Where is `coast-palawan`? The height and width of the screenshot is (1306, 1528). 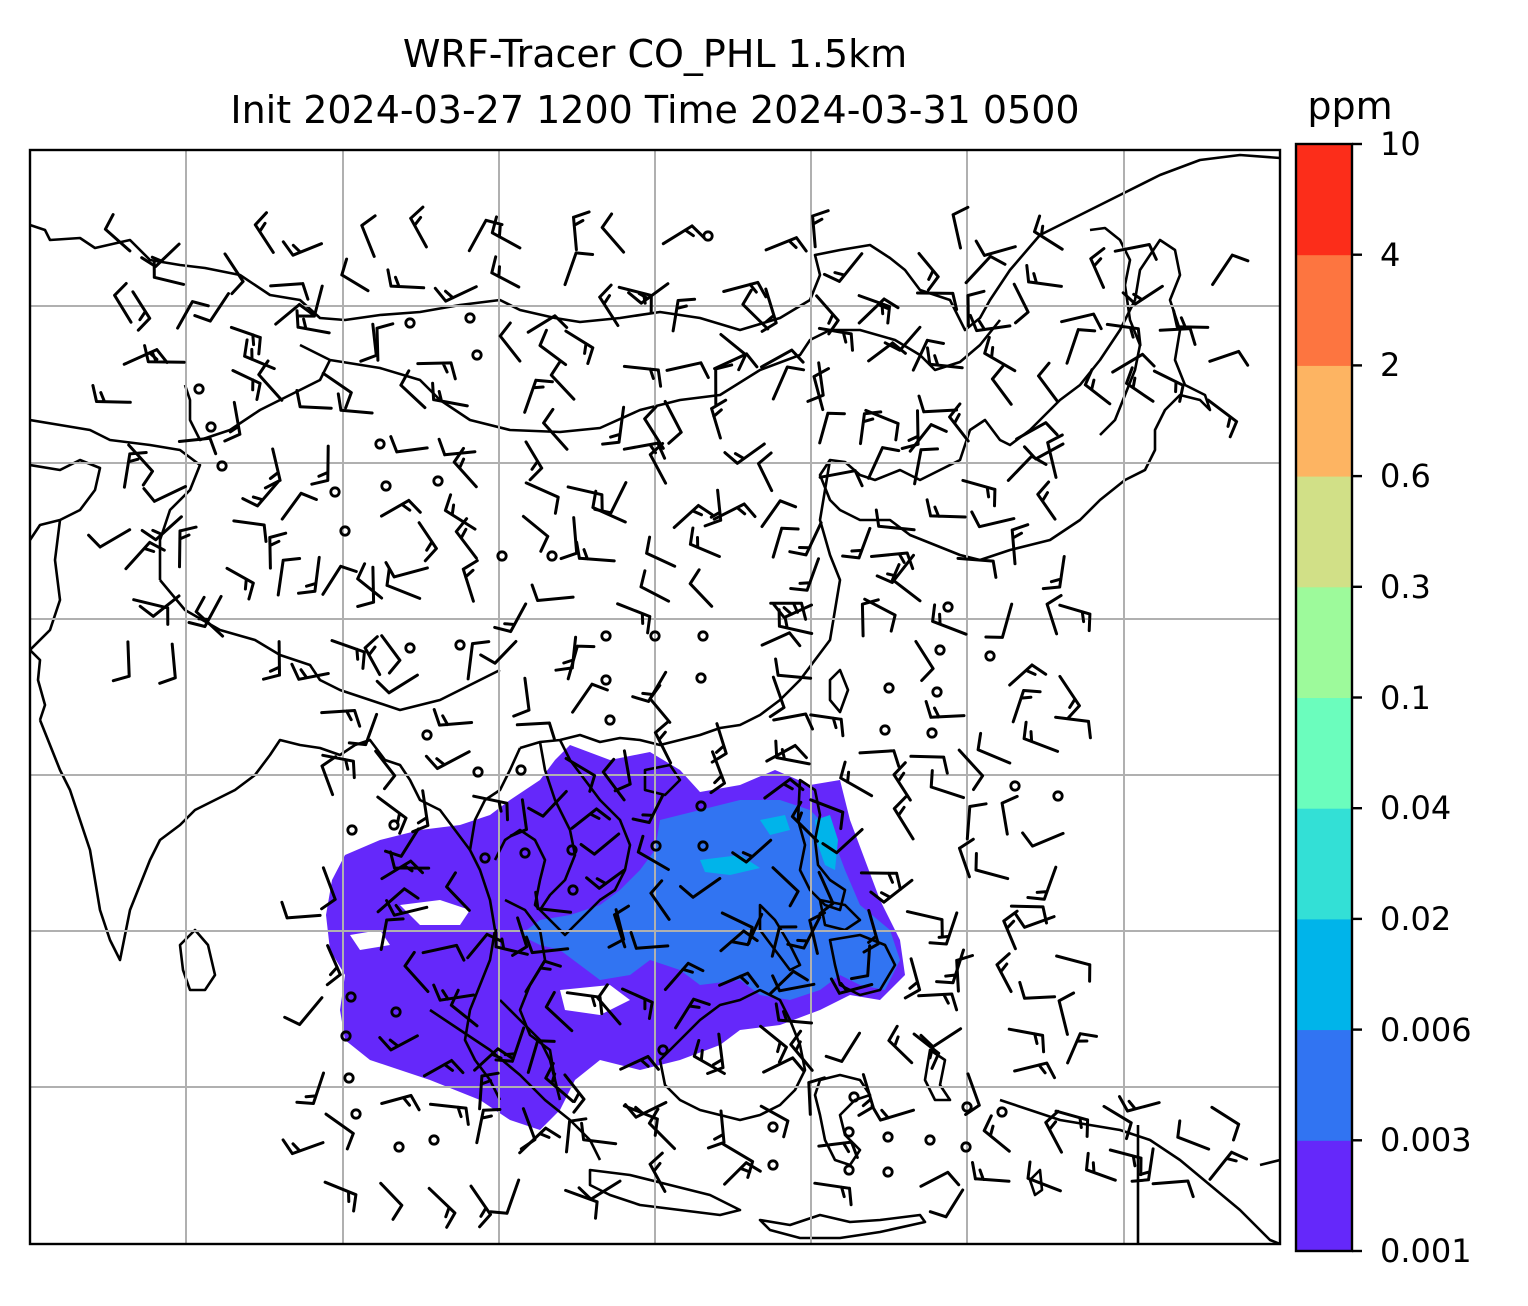
coast-palawan is located at coordinates (780, 937).